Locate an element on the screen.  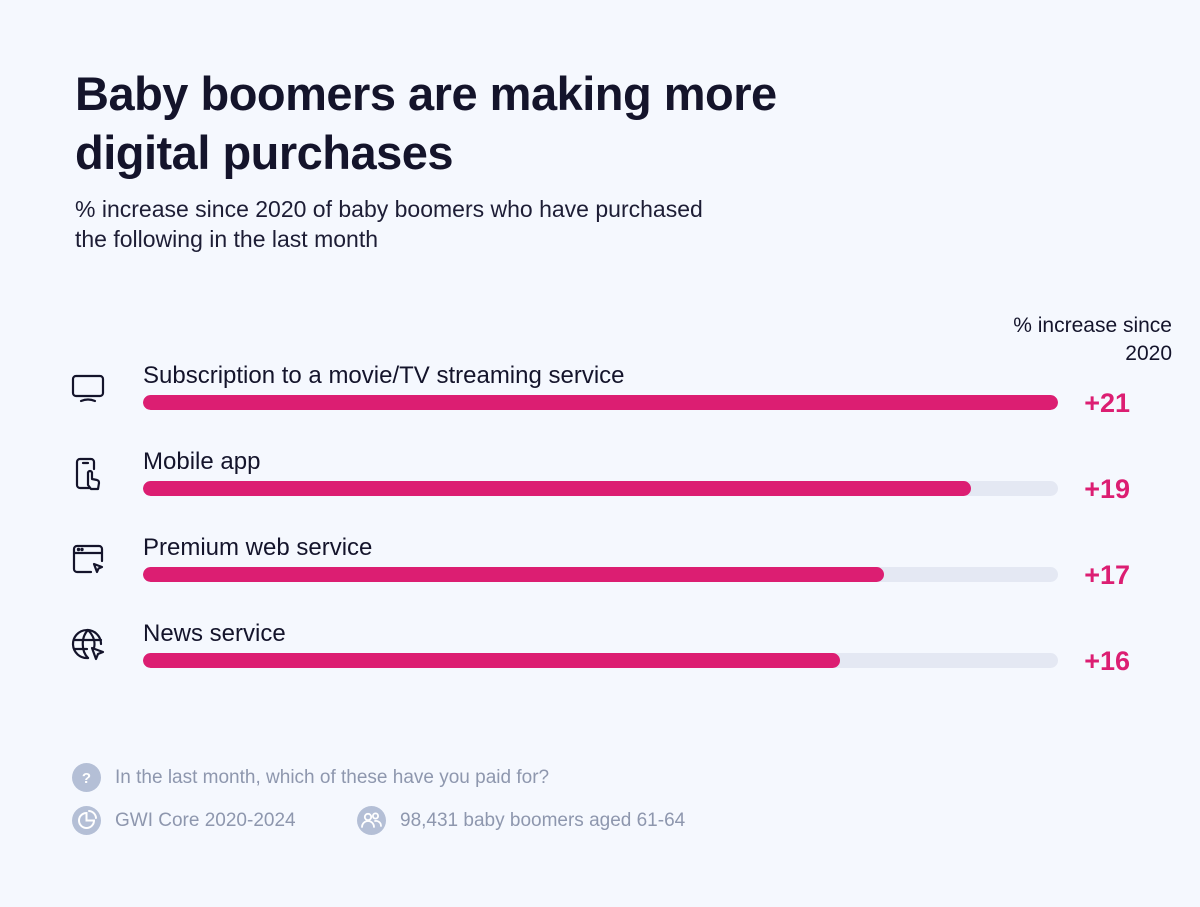
bar-row-news: News service +16 is located at coordinates (600, 655).